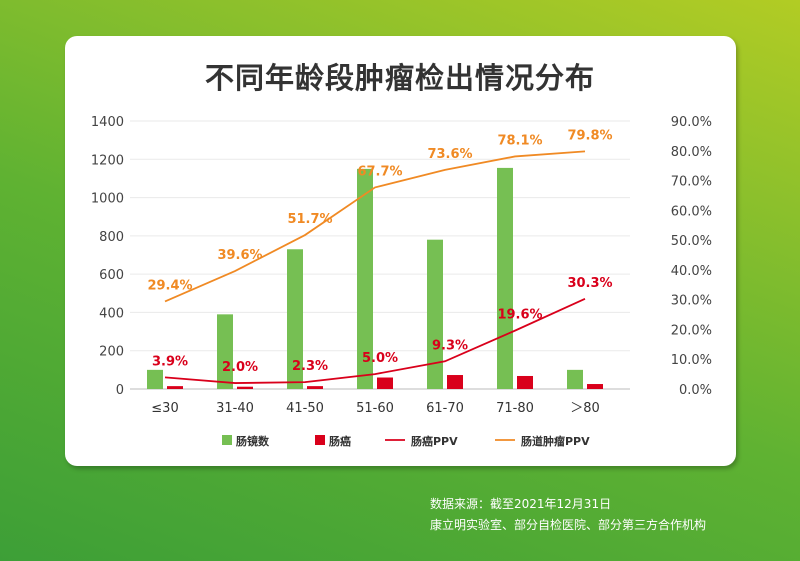 The image size is (800, 561). Describe the element at coordinates (111, 313) in the screenshot. I see `y-left-tick: 400` at that location.